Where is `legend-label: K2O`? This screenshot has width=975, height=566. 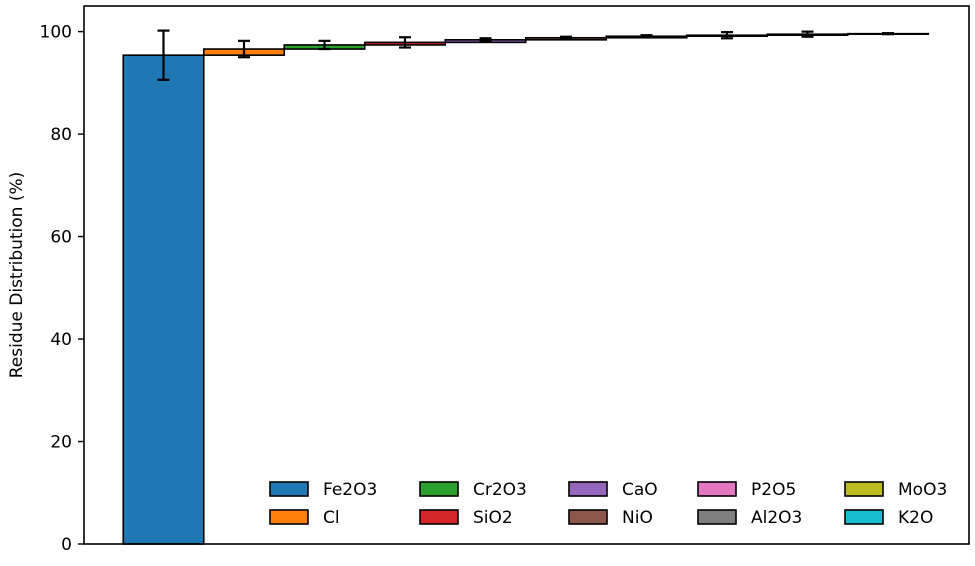
legend-label: K2O is located at coordinates (915, 518).